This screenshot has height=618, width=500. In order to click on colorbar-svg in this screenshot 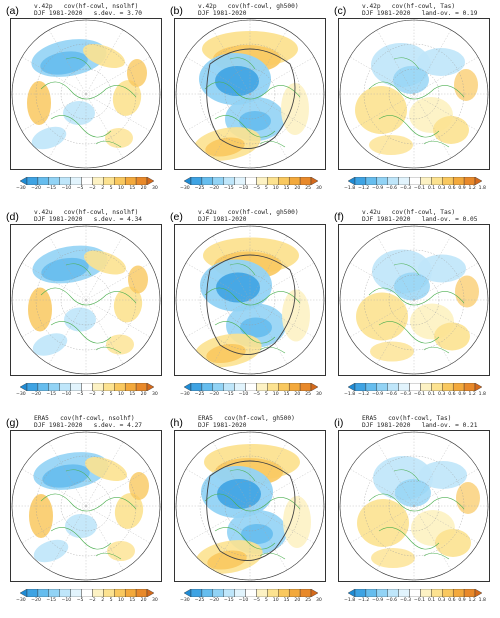, I will do `click(251, 181)`.